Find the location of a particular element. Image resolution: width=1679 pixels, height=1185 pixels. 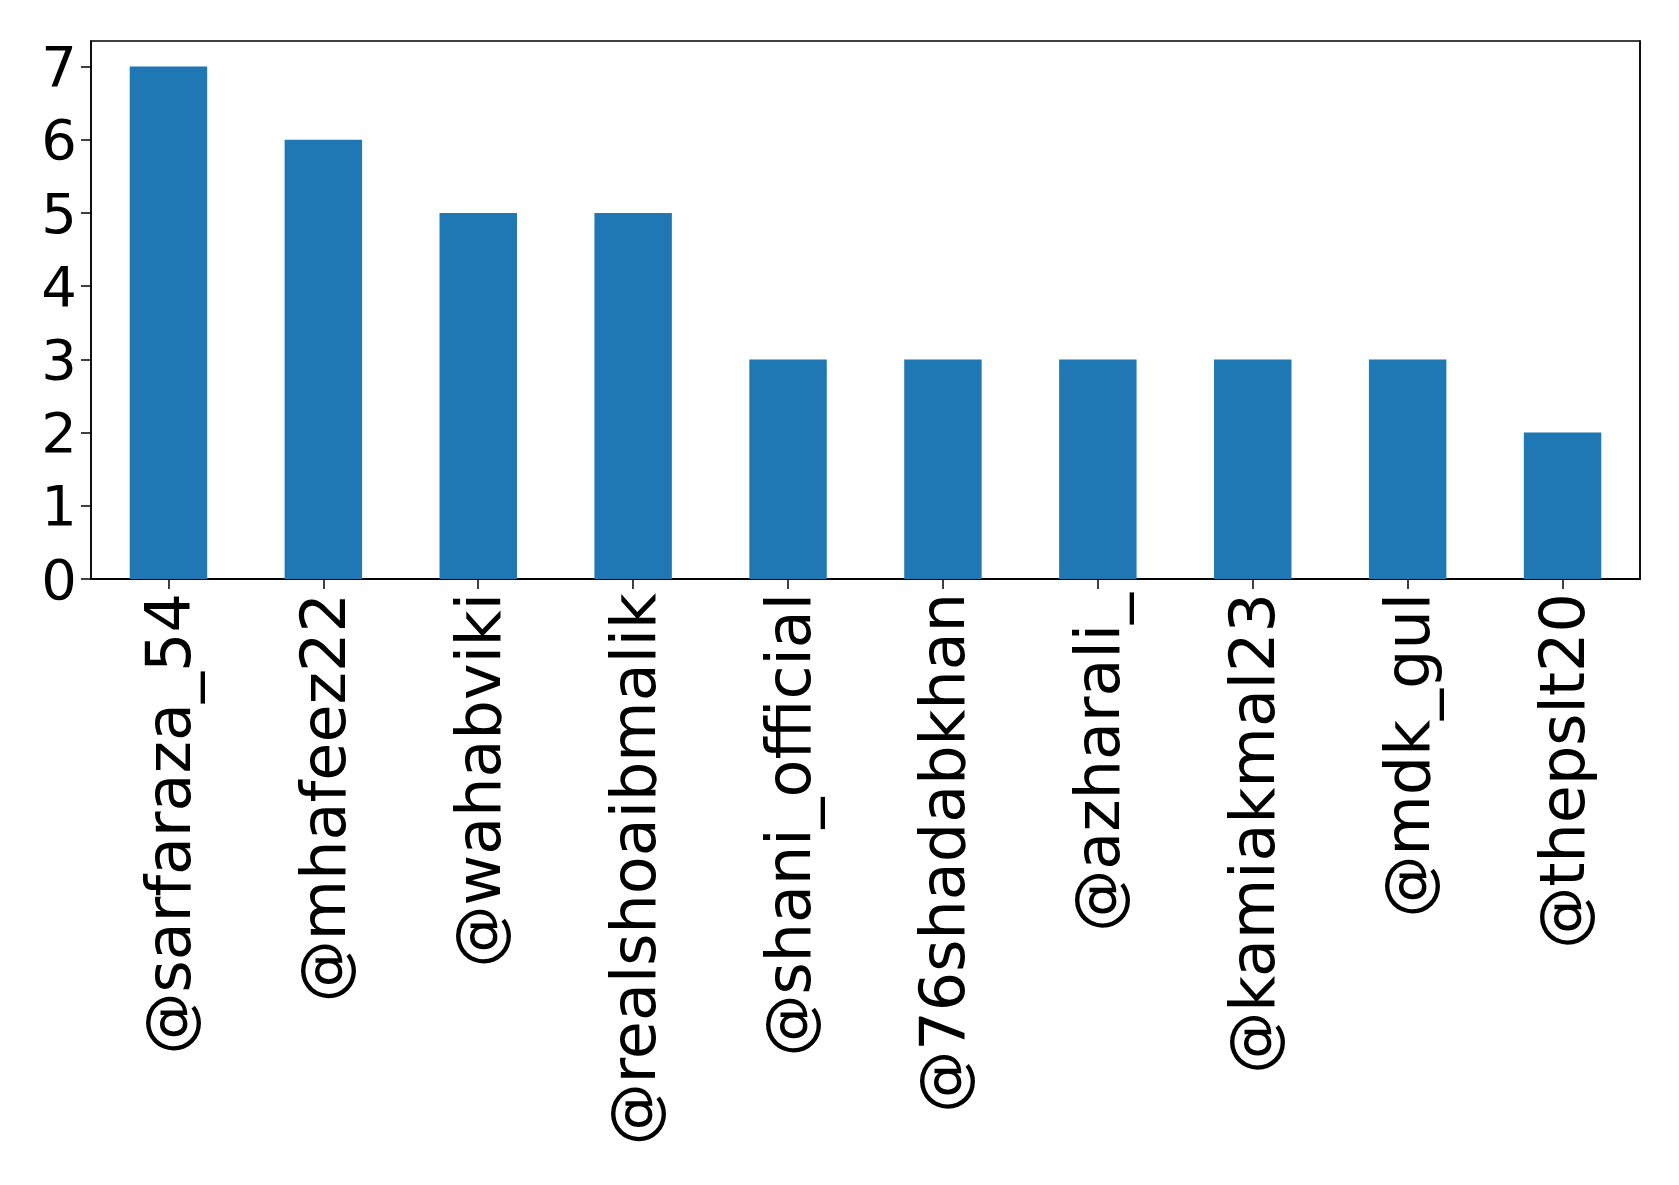

x-tick-label: @shani_official is located at coordinates (788, 825).